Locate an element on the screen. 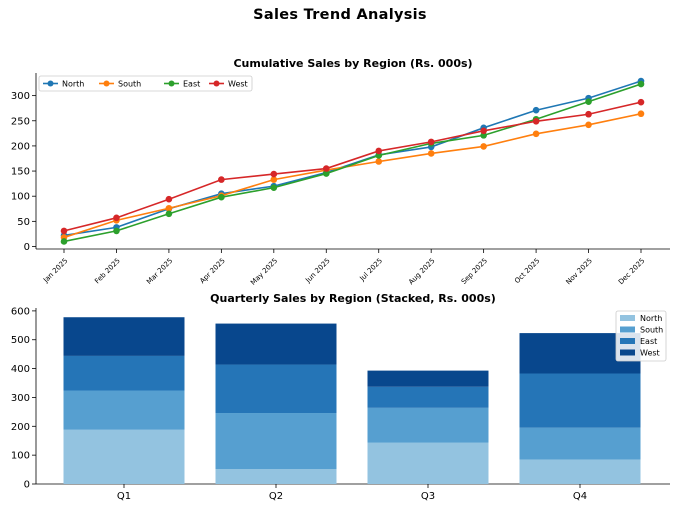 The width and height of the screenshot is (680, 510). data-point-north is located at coordinates (536, 110).